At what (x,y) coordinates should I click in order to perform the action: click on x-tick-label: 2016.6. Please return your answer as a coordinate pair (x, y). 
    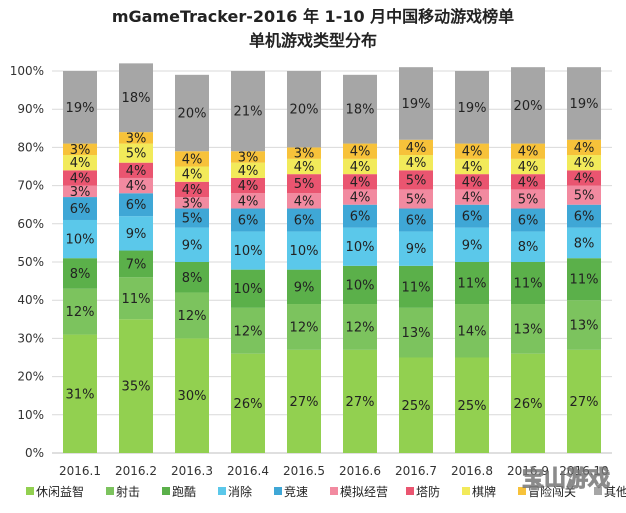
    Looking at the image, I should click on (360, 471).